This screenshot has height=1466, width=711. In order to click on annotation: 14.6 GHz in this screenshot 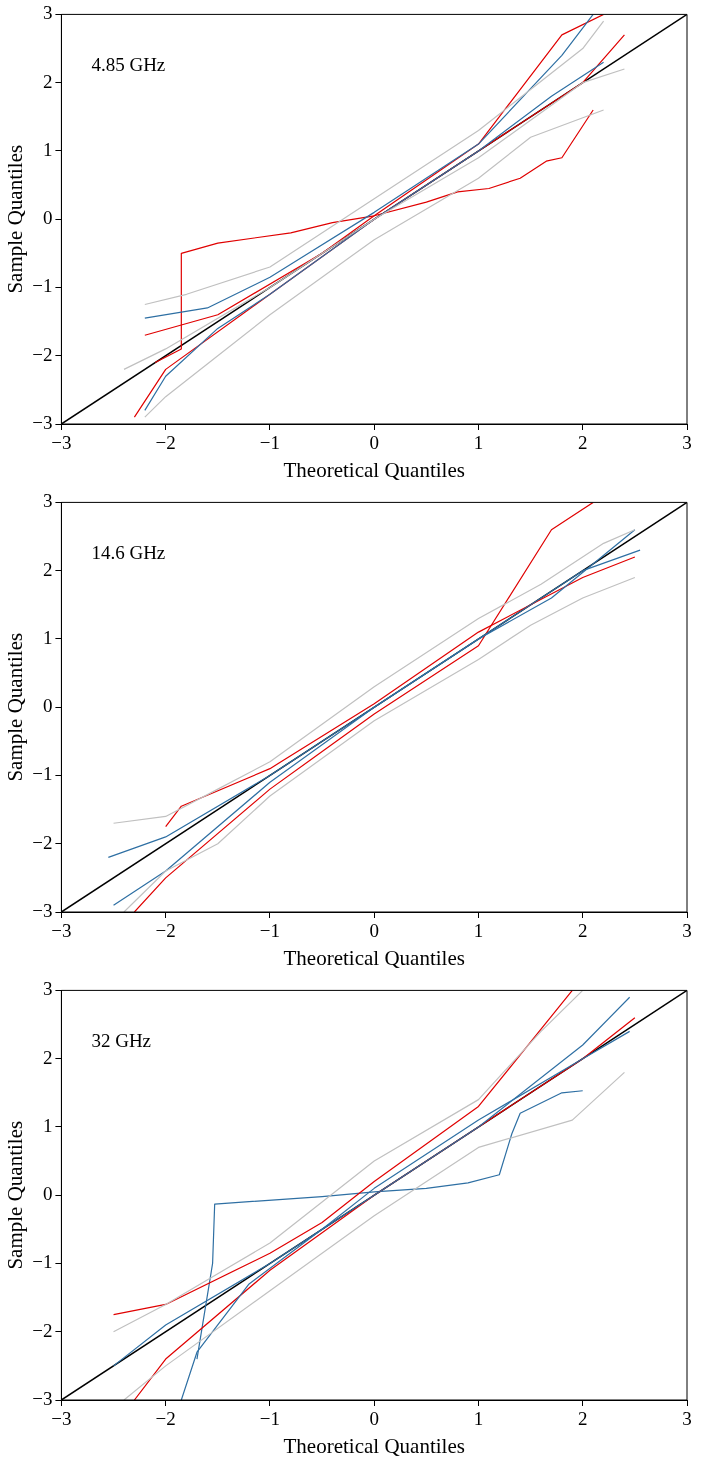, I will do `click(128, 553)`.